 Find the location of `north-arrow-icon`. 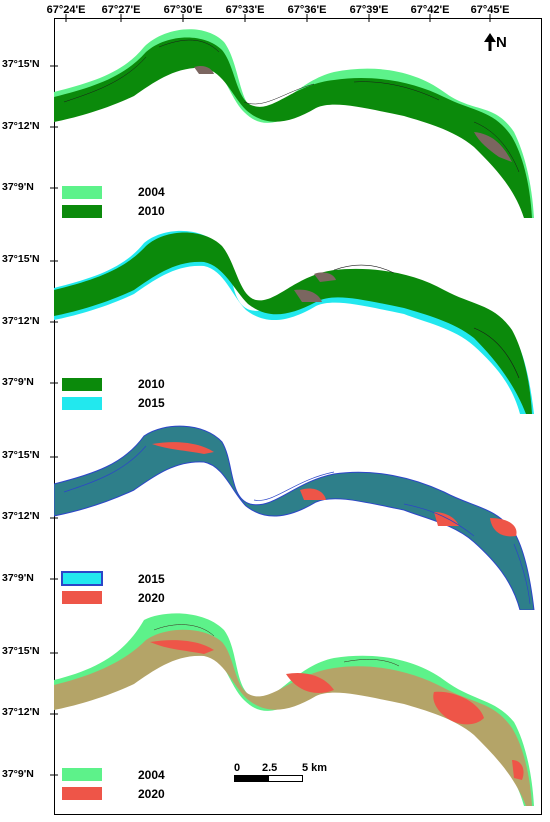

north-arrow-icon is located at coordinates (490, 42).